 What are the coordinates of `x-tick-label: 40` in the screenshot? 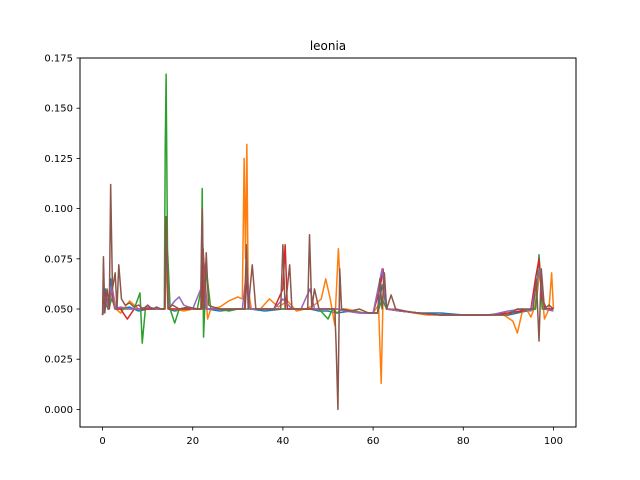 It's located at (283, 441).